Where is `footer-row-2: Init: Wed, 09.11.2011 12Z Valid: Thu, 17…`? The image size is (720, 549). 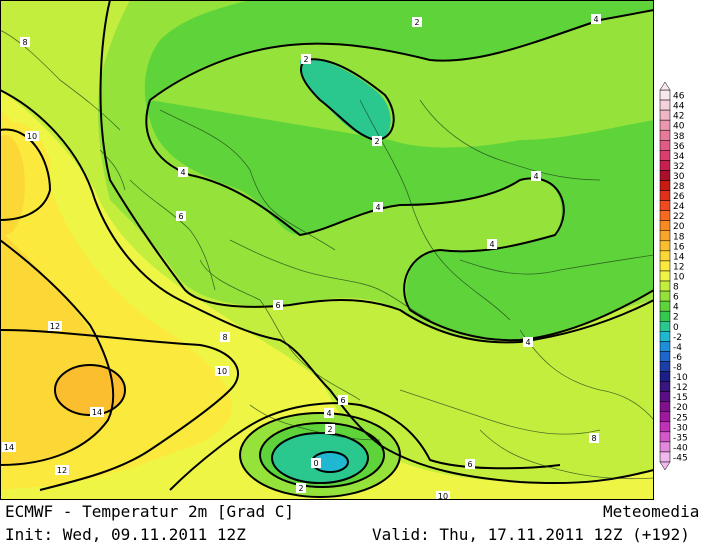
footer-row-2: Init: Wed, 09.11.2011 12Z Valid: Thu, 17… is located at coordinates (360, 535).